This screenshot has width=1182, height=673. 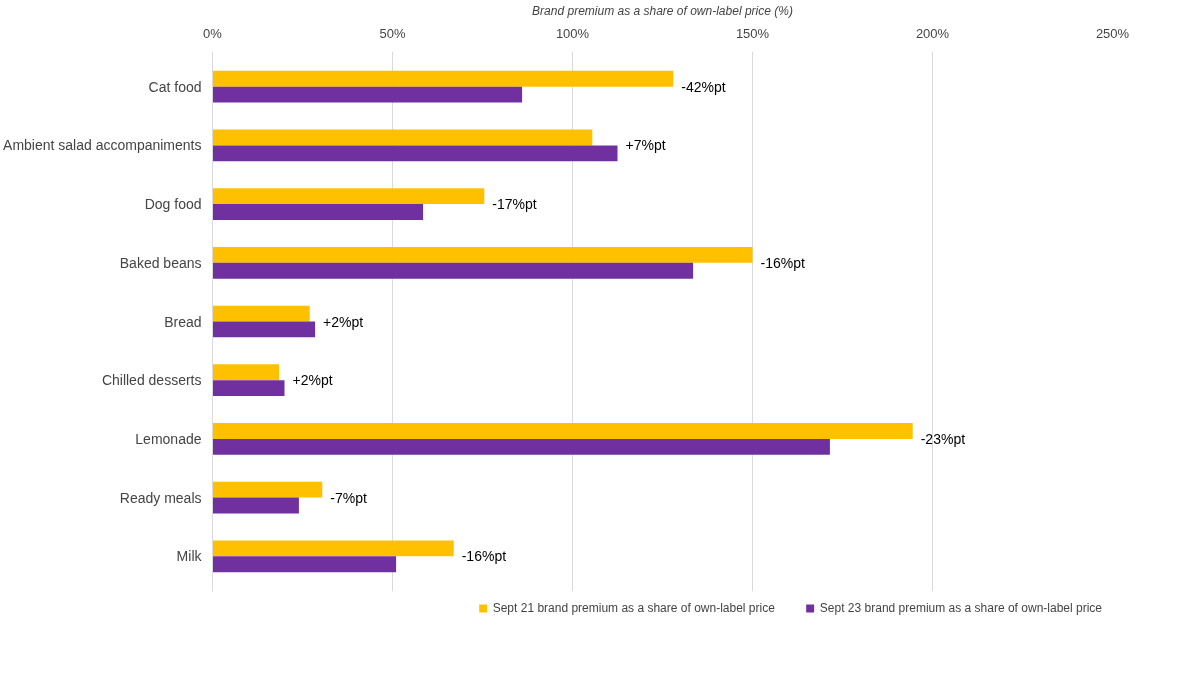 What do you see at coordinates (160, 262) in the screenshot?
I see `y-tick-label: Baked beans` at bounding box center [160, 262].